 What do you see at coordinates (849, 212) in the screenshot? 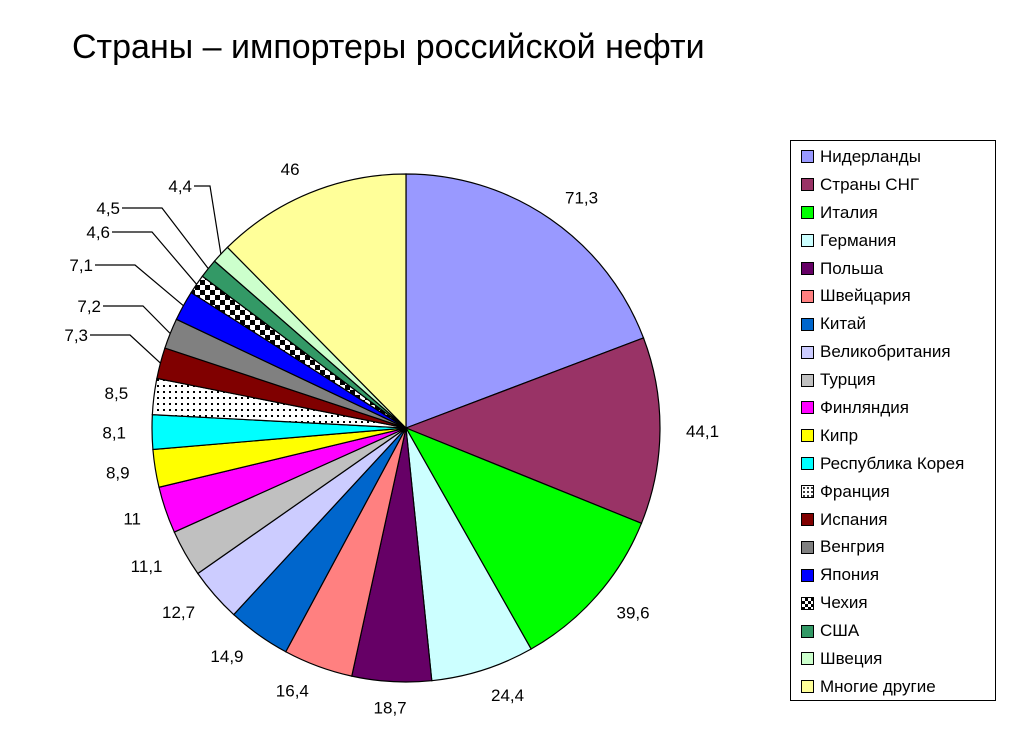
I see `legend-label: Италия` at bounding box center [849, 212].